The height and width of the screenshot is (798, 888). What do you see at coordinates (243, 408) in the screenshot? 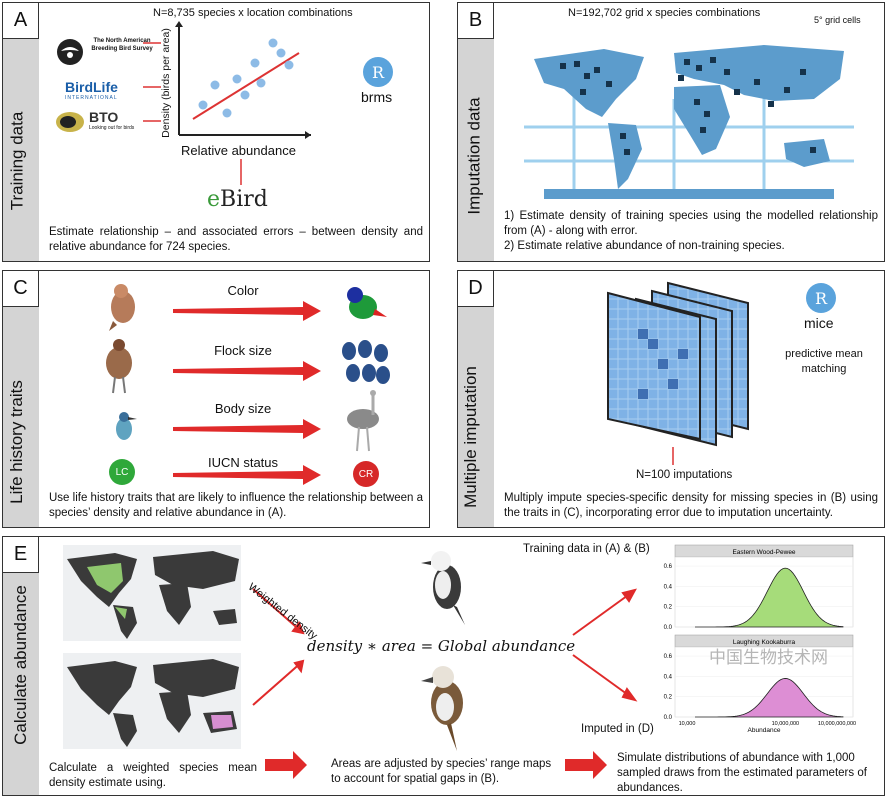
I see `trait-label: Body size` at bounding box center [243, 408].